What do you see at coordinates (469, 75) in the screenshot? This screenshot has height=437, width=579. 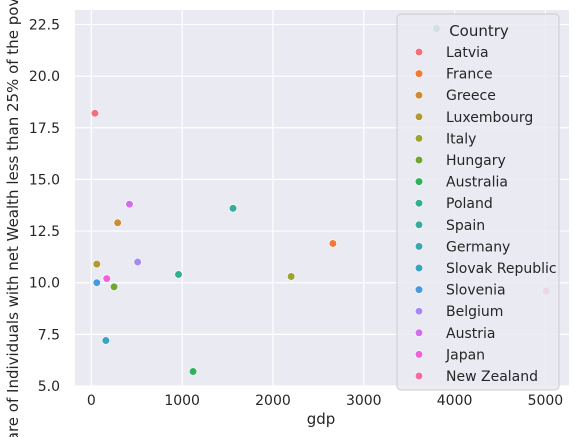 I see `legend-label: France` at bounding box center [469, 75].